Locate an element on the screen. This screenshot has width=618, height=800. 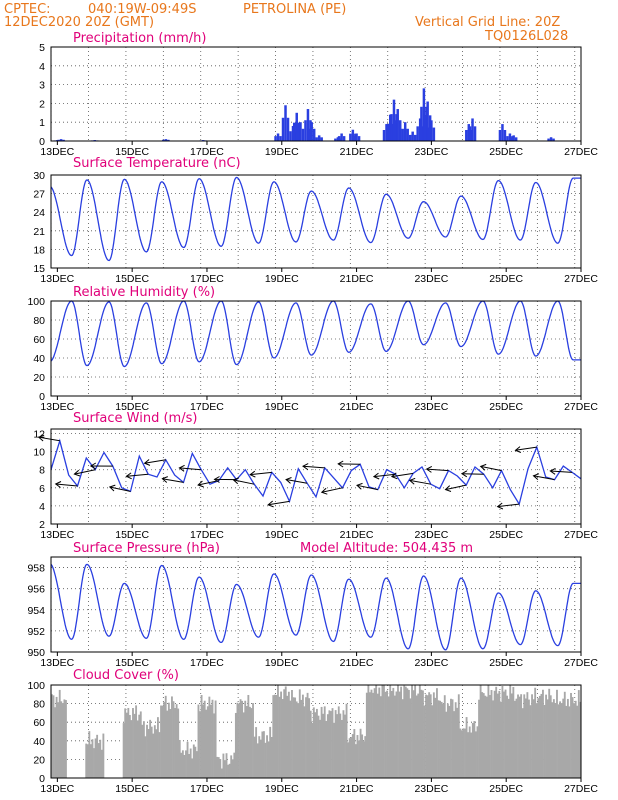
wind-ytick: 12 is located at coordinates (39, 435).